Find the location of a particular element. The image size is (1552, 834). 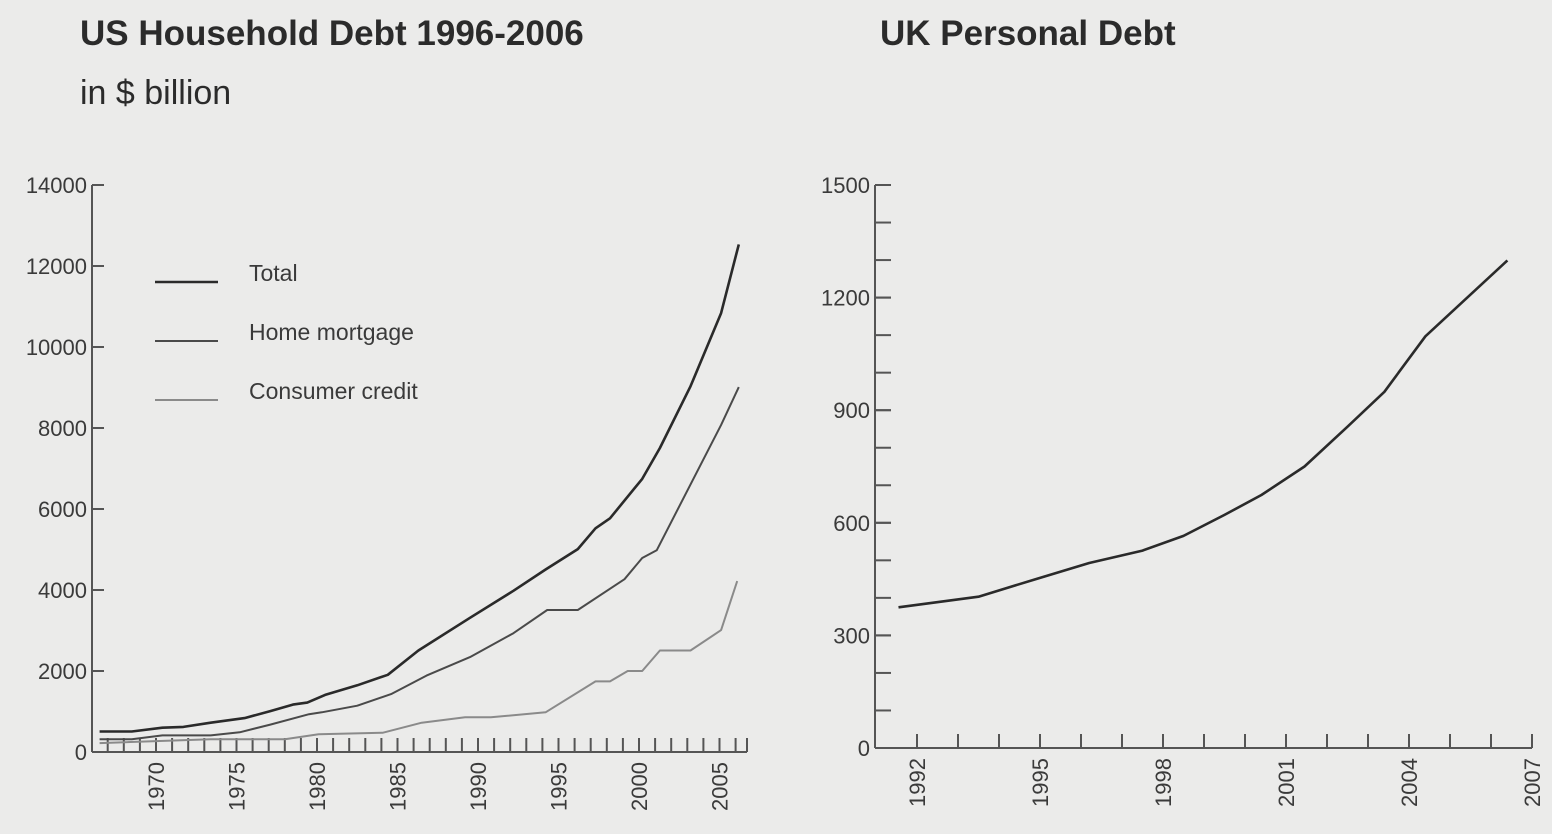

legend-label: Home mortgage is located at coordinates (331, 332).